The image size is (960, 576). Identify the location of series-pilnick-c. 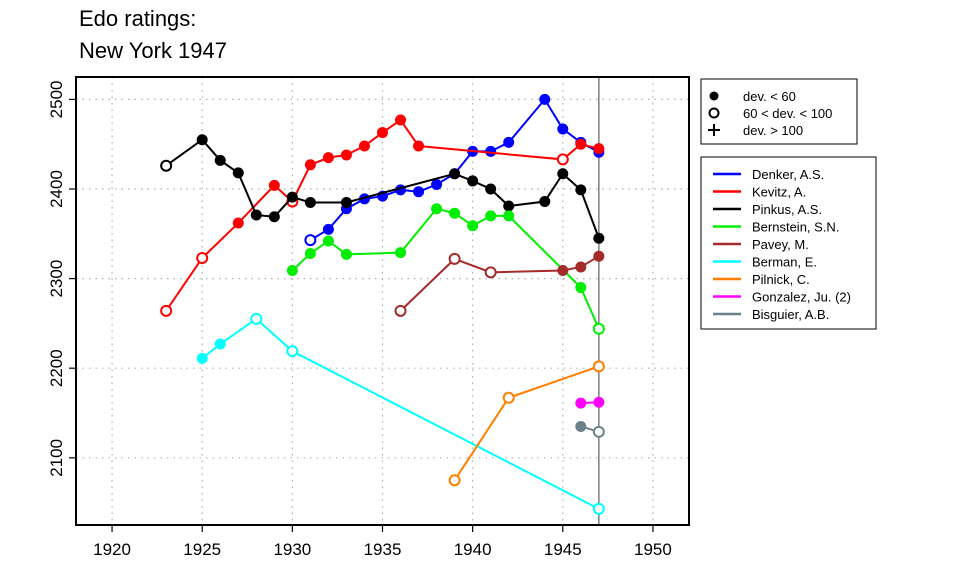
(526, 423).